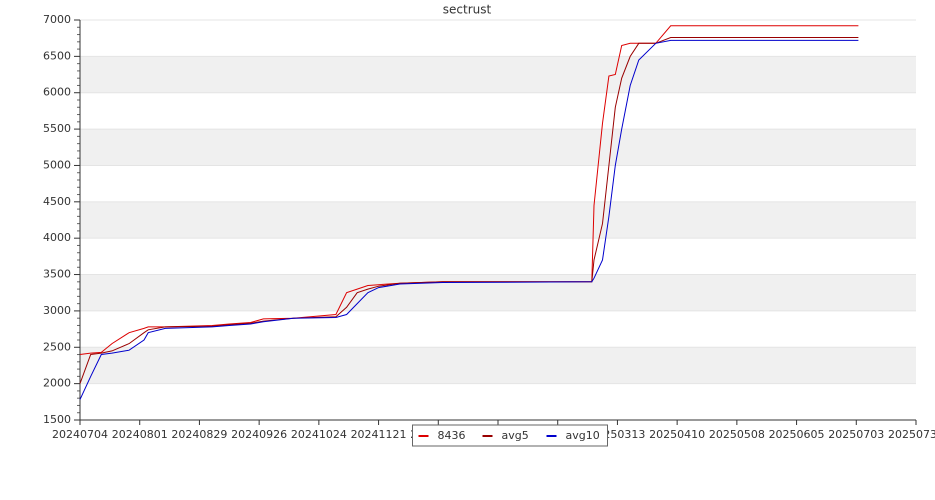  I want to click on x-tick-label: 20240926, so click(259, 434).